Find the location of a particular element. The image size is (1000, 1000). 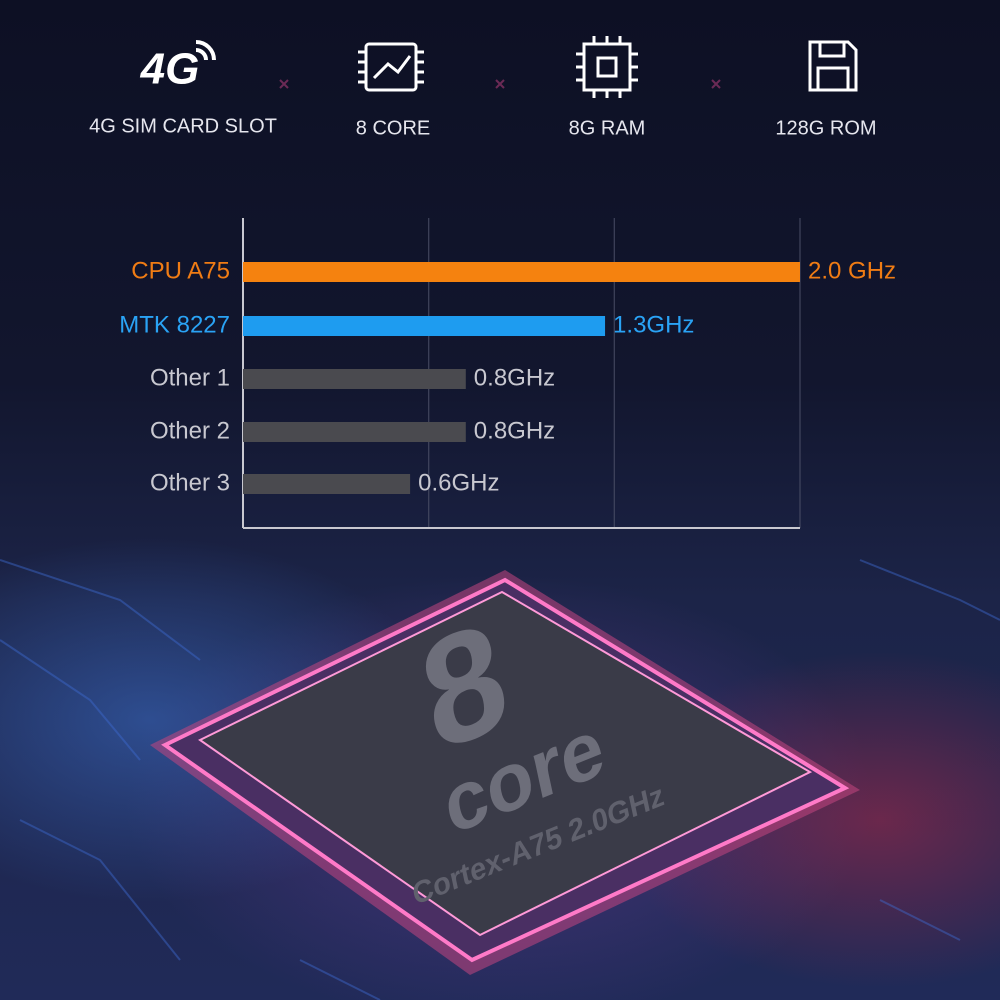

icon-4g: 4G is located at coordinates (170, 69).